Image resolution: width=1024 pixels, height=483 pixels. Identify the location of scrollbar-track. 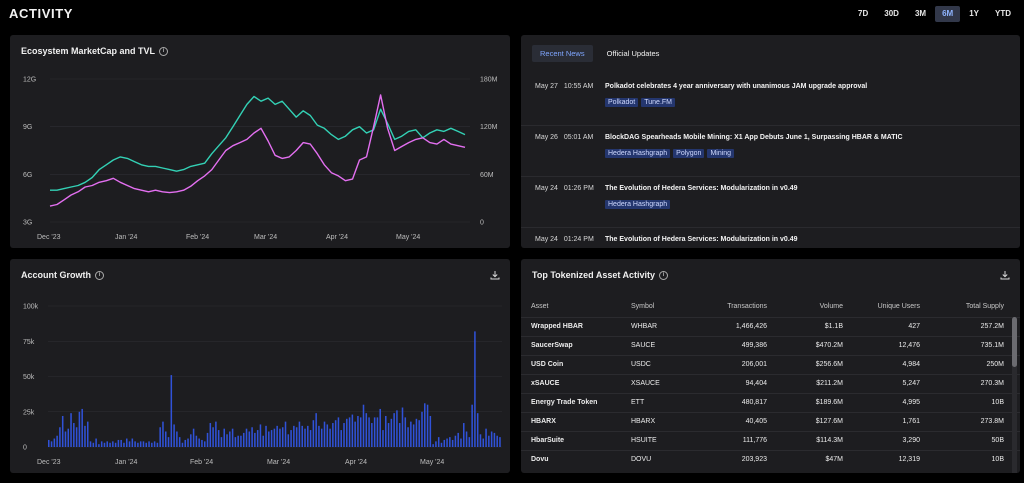
(1014, 395).